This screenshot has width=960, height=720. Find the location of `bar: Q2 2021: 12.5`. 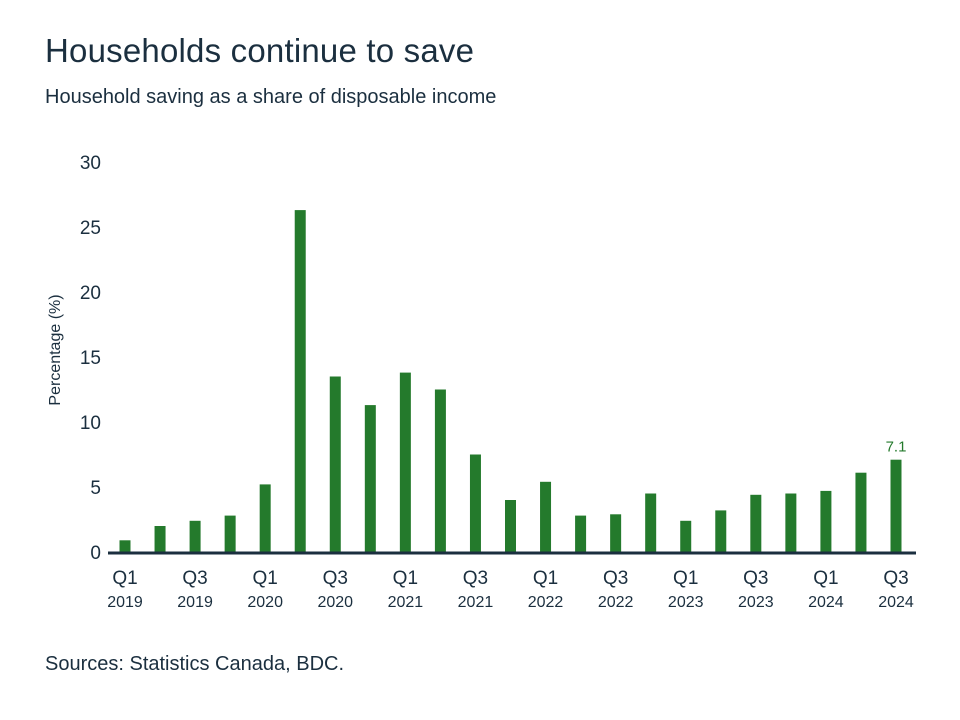

bar: Q2 2021: 12.5 is located at coordinates (440, 470).